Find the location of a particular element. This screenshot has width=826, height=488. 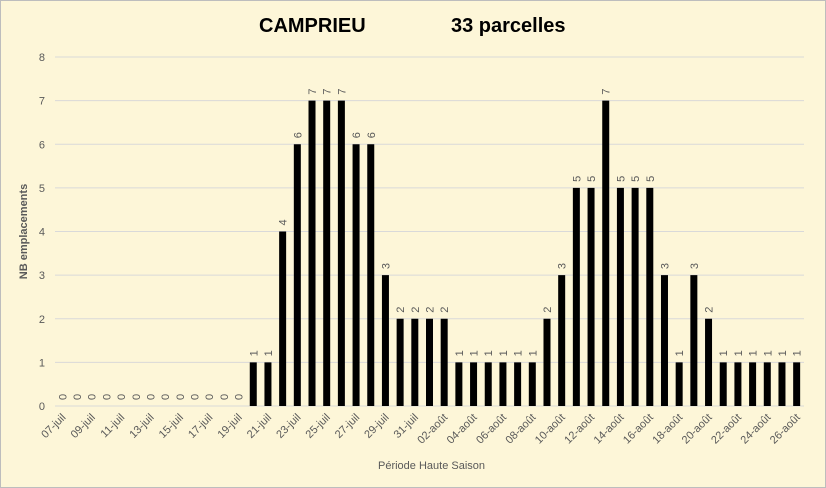

x-tick-label: 17-juil is located at coordinates (200, 426).